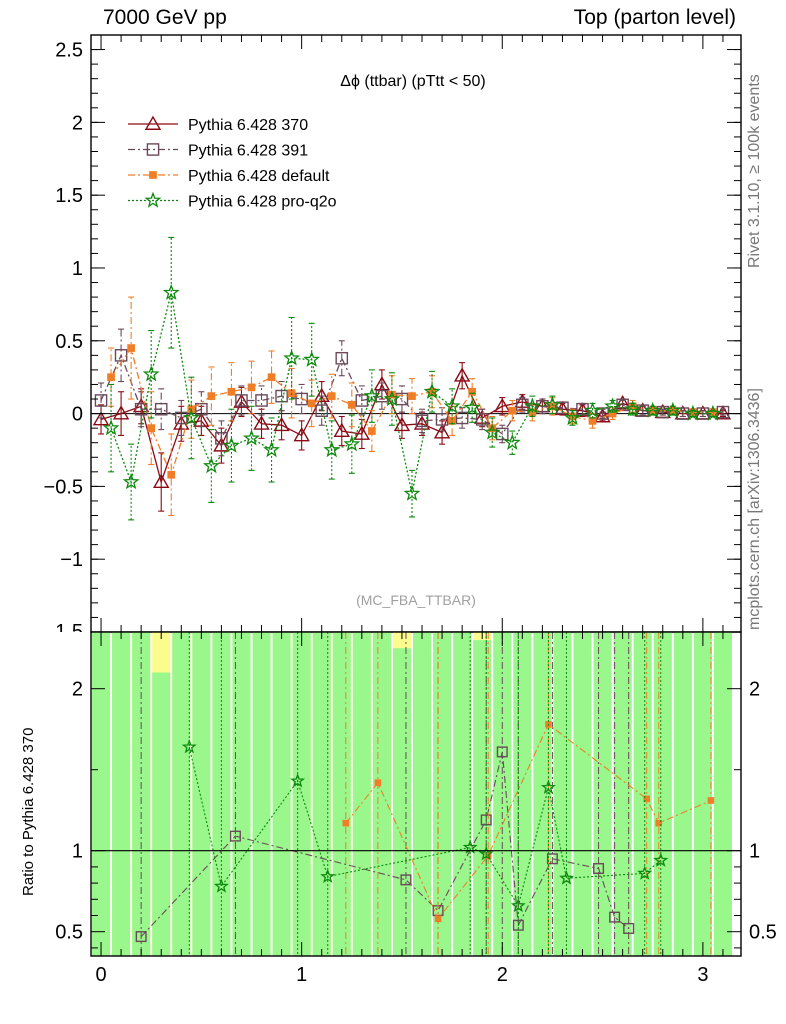  Describe the element at coordinates (754, 690) in the screenshot. I see `ratio-y-tick-label-right: 2` at that location.